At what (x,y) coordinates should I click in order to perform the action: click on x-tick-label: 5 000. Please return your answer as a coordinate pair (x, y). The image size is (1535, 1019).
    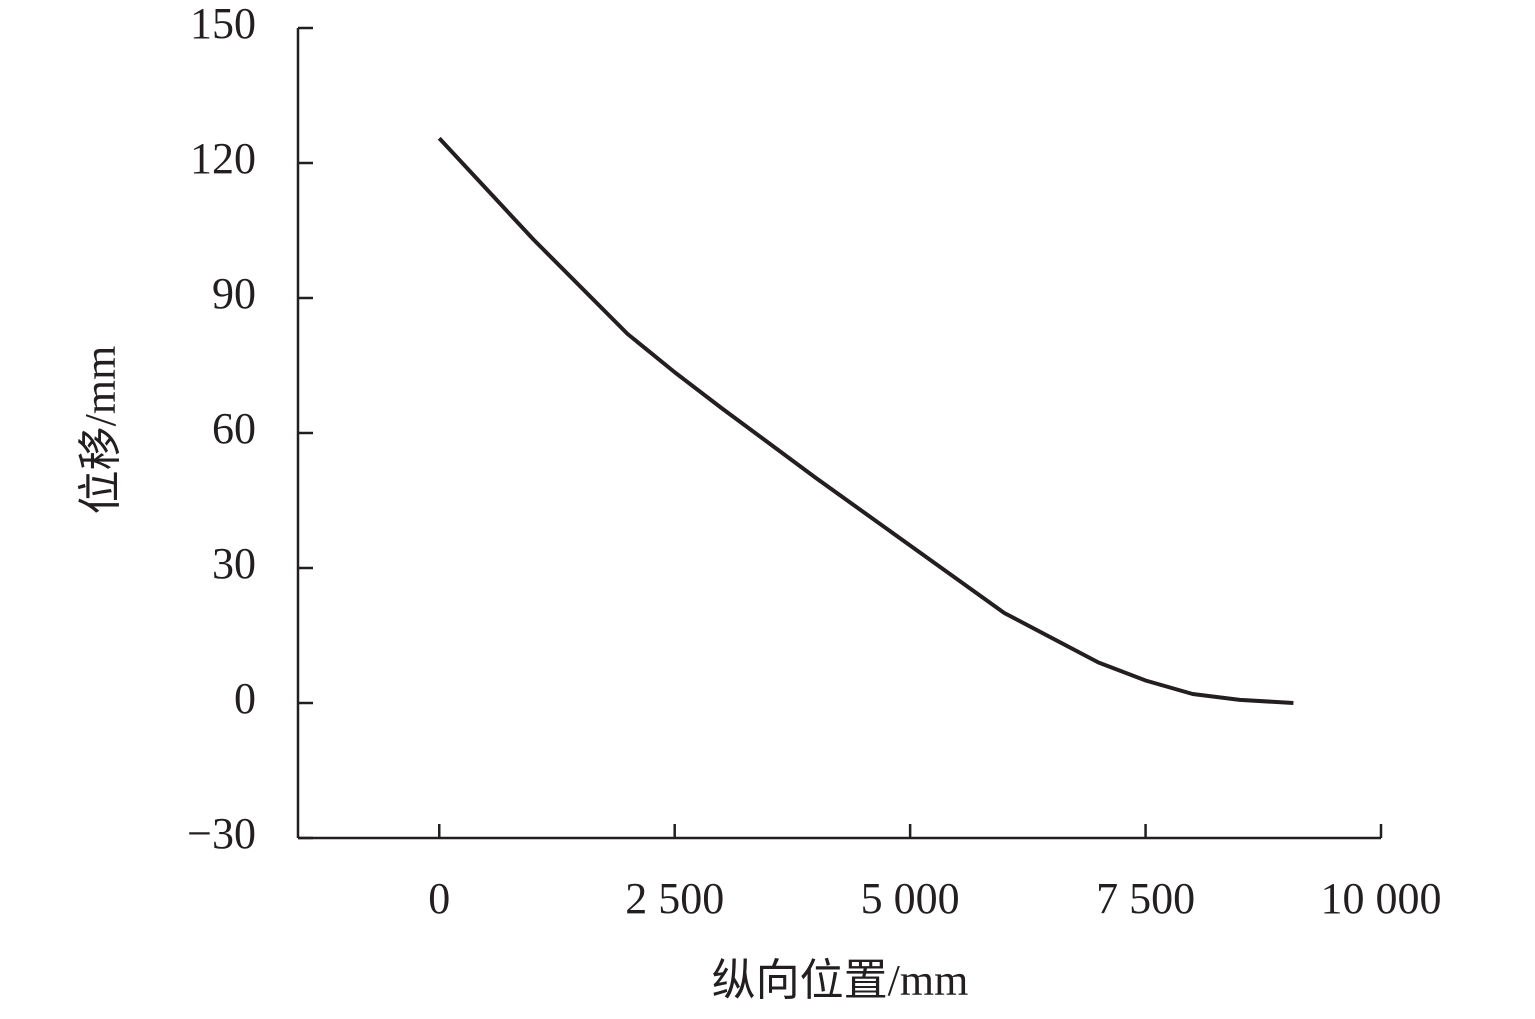
    Looking at the image, I should click on (910, 898).